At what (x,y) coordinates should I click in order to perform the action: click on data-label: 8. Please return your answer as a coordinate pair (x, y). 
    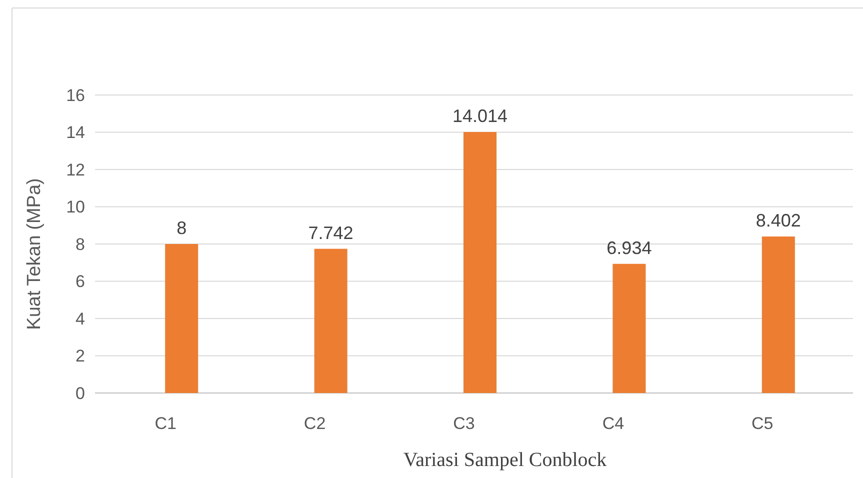
    Looking at the image, I should click on (181, 228).